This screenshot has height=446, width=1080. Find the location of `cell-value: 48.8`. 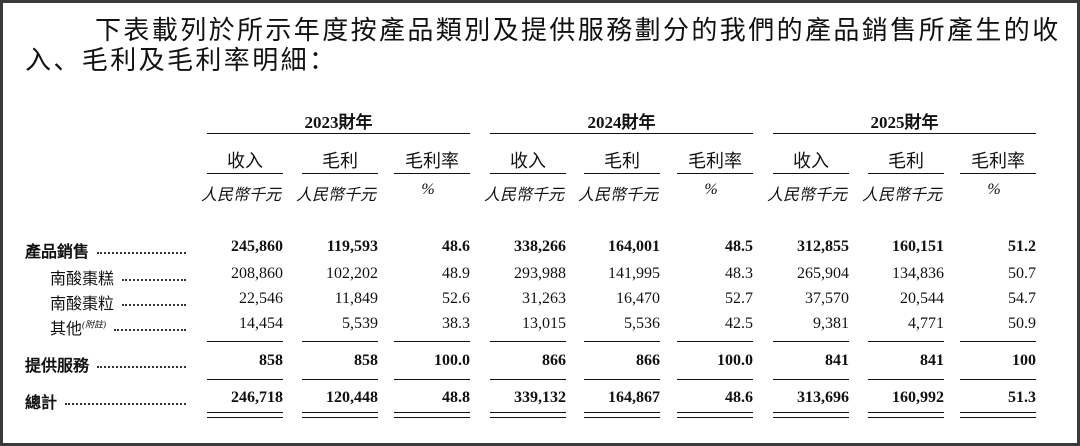

cell-value: 48.8 is located at coordinates (456, 397).